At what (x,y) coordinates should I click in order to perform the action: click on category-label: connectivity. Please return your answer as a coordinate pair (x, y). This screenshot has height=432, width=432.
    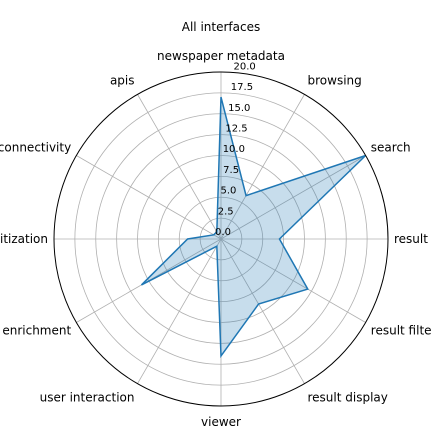
    Looking at the image, I should click on (35, 148).